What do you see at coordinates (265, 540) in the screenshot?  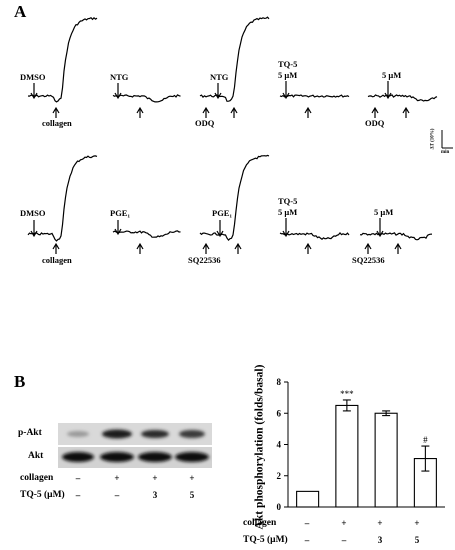 I see `chart-treatment-label-tq5: TQ-5 (μM)` at bounding box center [265, 540].